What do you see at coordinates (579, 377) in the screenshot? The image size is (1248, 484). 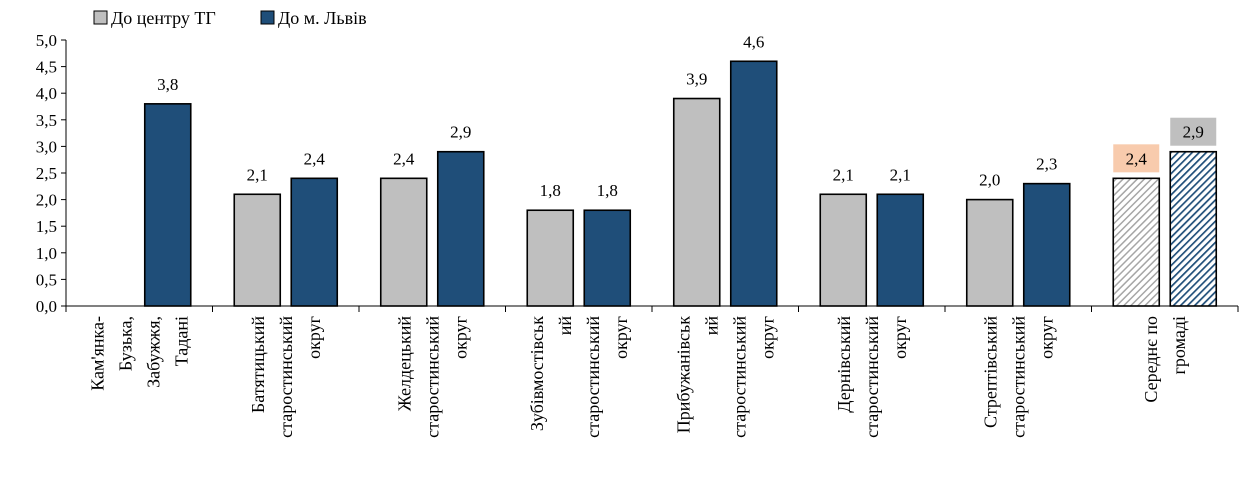 I see `category-label: Зубівмостівськ ий старостинський округ` at bounding box center [579, 377].